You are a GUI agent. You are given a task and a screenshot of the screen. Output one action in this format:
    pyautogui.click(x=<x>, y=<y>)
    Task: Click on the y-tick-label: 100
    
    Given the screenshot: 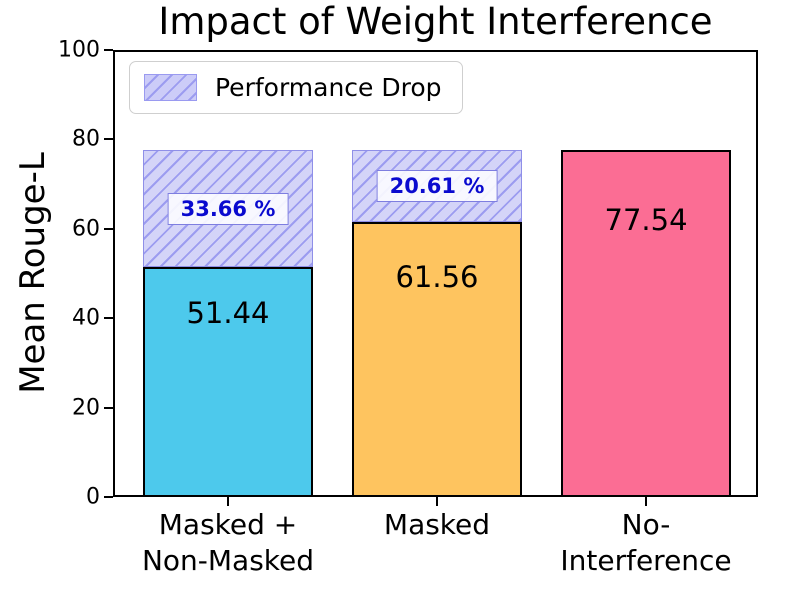 What is the action you would take?
    pyautogui.click(x=79, y=50)
    